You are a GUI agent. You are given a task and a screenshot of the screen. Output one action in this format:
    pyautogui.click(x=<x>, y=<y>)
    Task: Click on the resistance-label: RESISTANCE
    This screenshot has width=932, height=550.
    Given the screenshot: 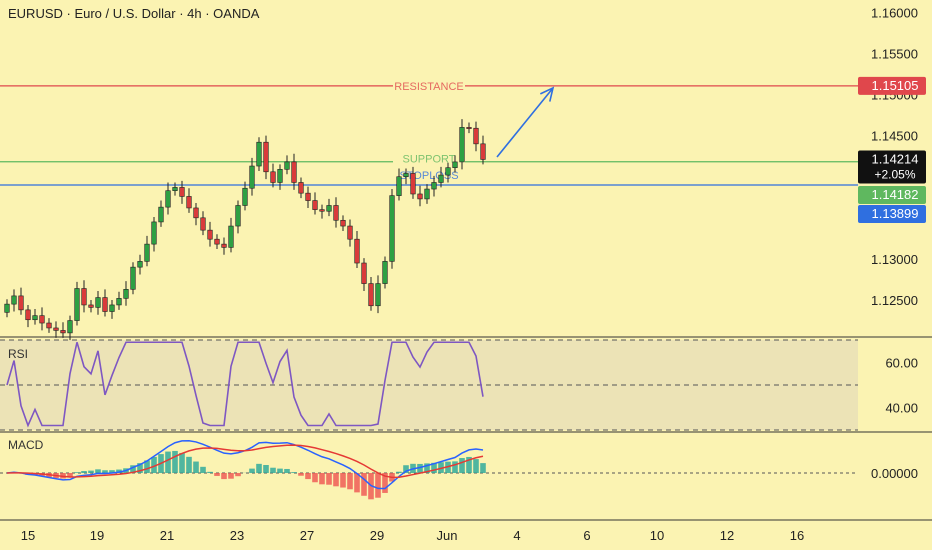 What is the action you would take?
    pyautogui.click(x=428, y=87)
    